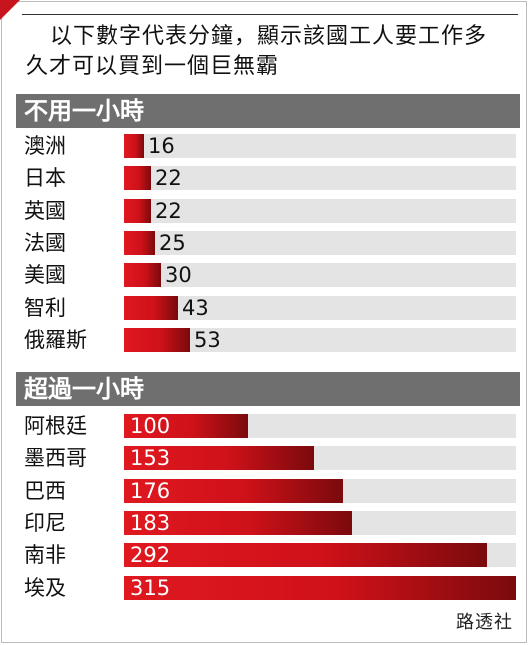 This screenshot has width=529, height=645. I want to click on bar-row: 美國 30, so click(264, 275).